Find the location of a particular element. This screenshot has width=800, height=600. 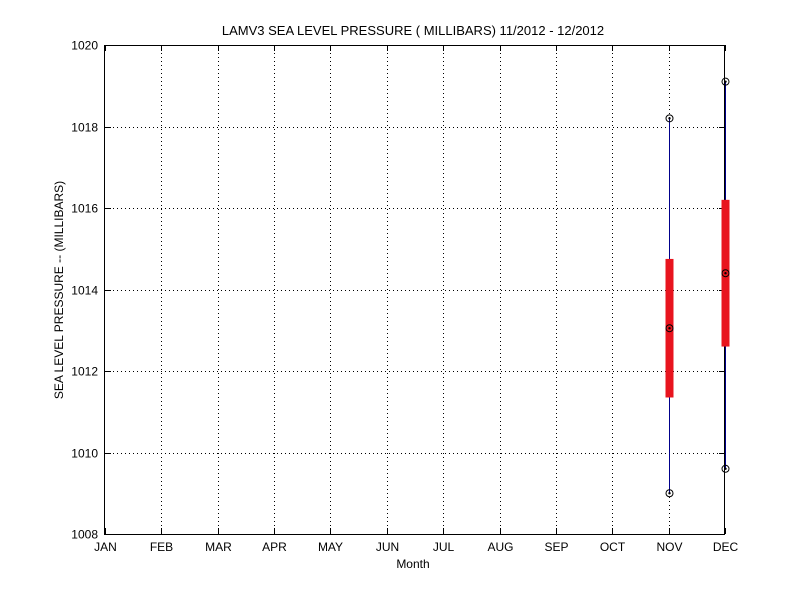

x-tick-label: MAY is located at coordinates (330, 547).